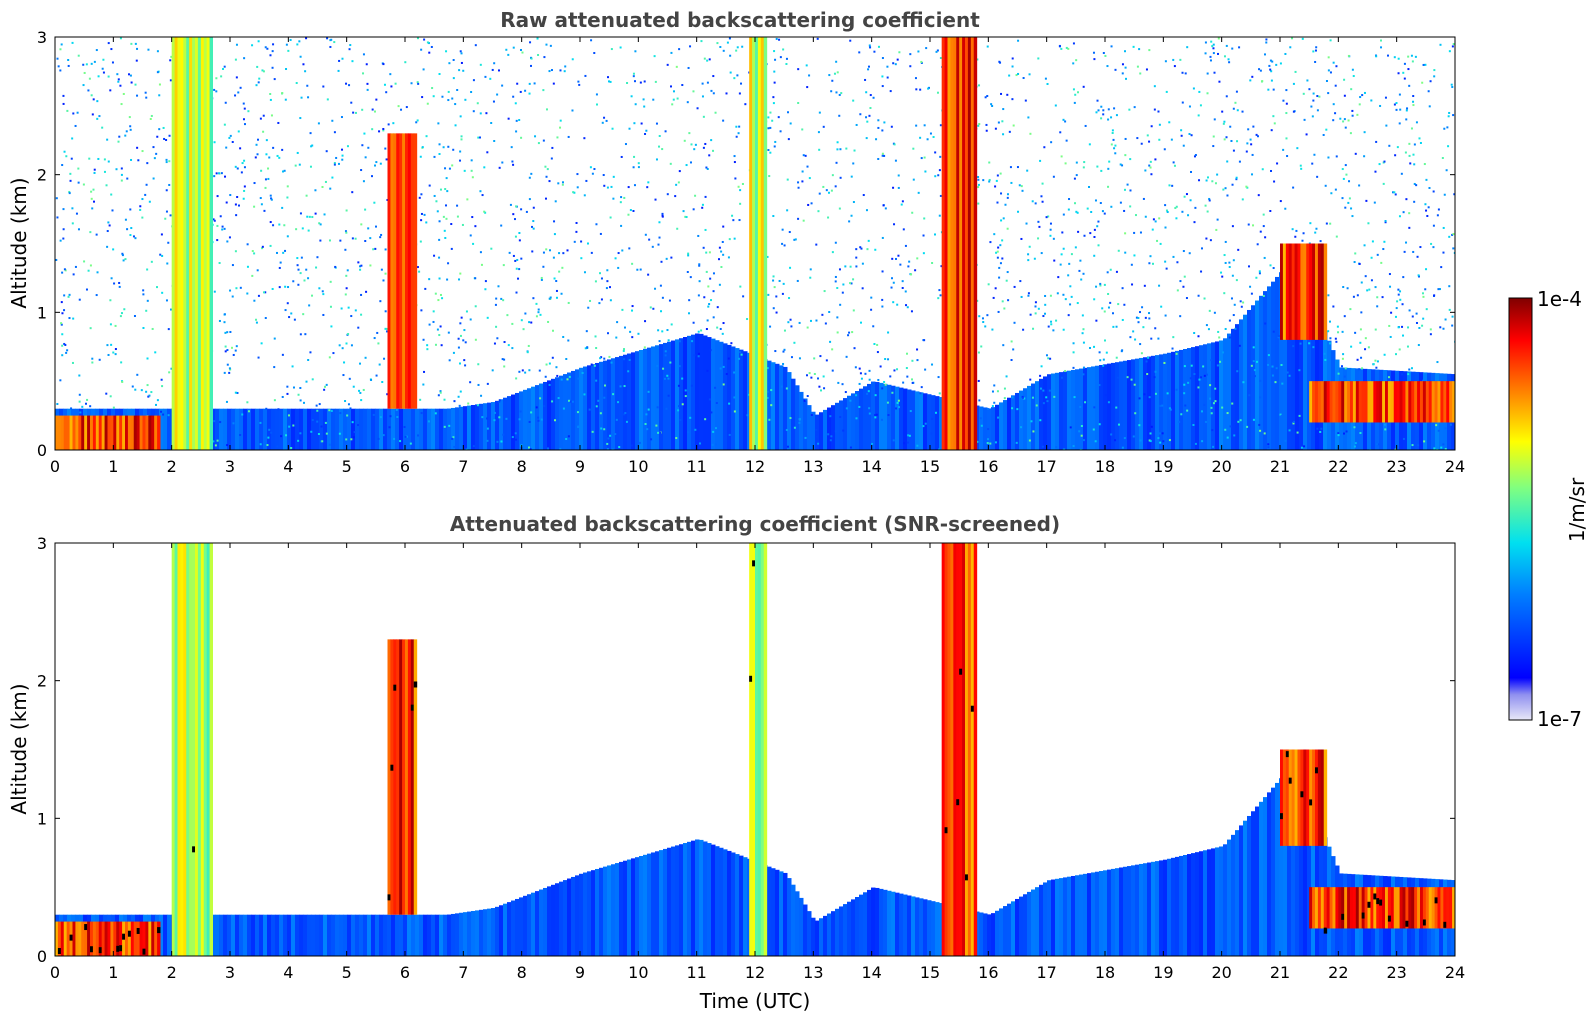  I want to click on x-tick-label: 2, so click(172, 972).